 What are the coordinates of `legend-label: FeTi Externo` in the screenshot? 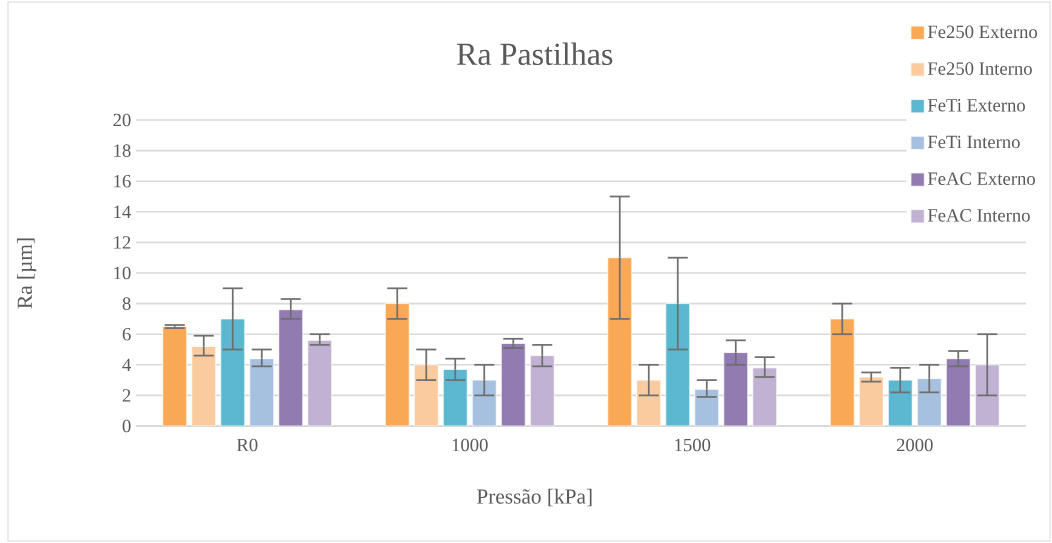 It's located at (976, 105).